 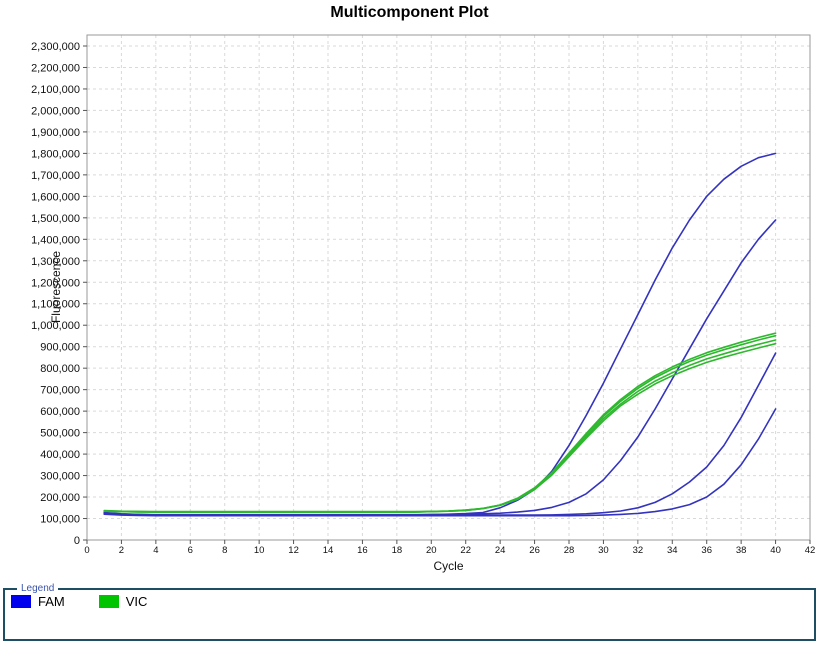 I want to click on x-tick-label: 32, so click(x=638, y=550).